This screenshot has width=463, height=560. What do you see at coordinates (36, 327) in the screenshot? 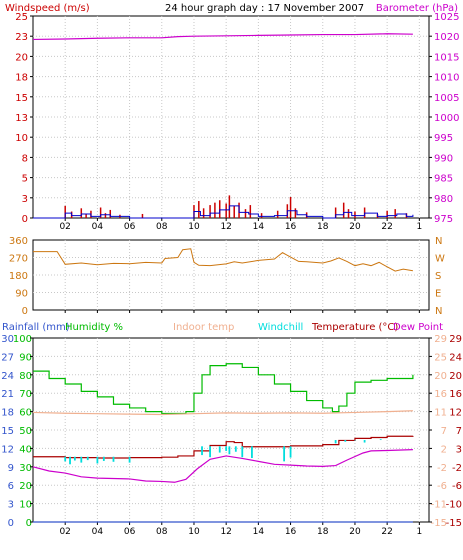
I see `rainfall-axis-label: Rainfall (mm)` at bounding box center [36, 327].